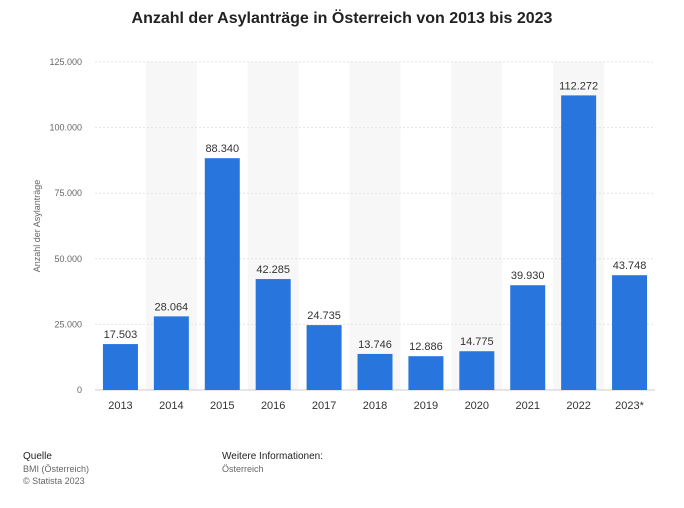  I want to click on value-label: 112.272, so click(578, 86).